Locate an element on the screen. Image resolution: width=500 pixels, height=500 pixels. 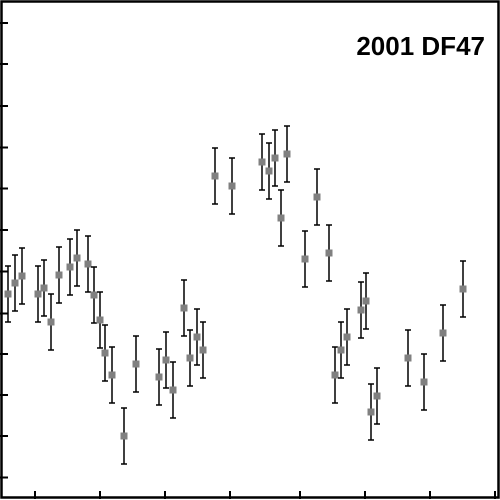
chart-title: 2001 DF47 is located at coordinates (420, 46).